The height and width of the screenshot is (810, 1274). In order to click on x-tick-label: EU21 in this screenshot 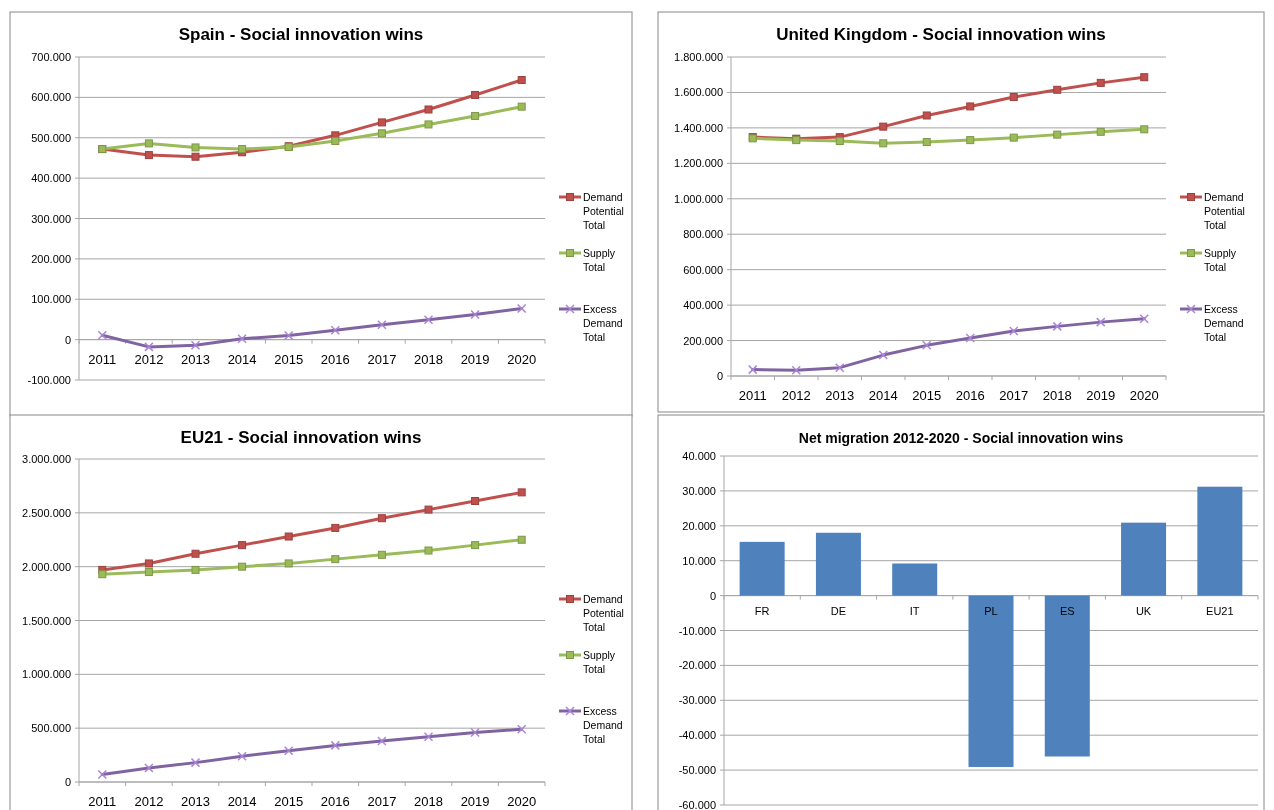, I will do `click(1220, 610)`.